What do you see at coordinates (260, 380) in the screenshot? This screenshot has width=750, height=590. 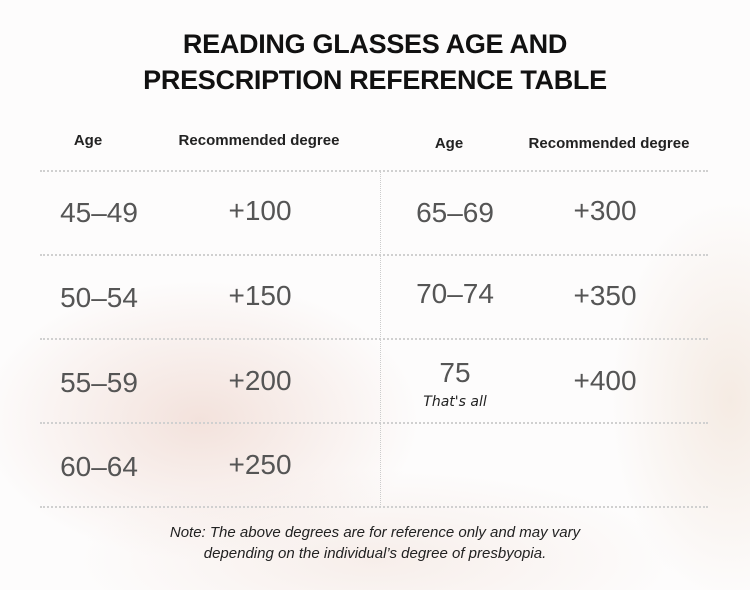 I see `degree-cell: +200` at bounding box center [260, 380].